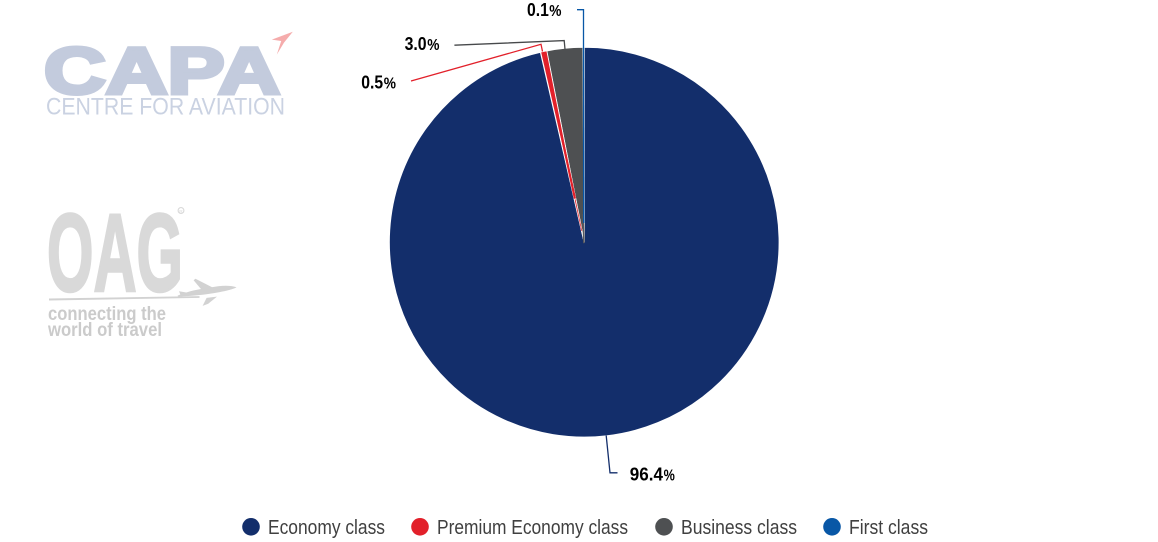 Image resolution: width=1158 pixels, height=542 pixels. Describe the element at coordinates (326, 528) in the screenshot. I see `svg-text: Economy class` at that location.